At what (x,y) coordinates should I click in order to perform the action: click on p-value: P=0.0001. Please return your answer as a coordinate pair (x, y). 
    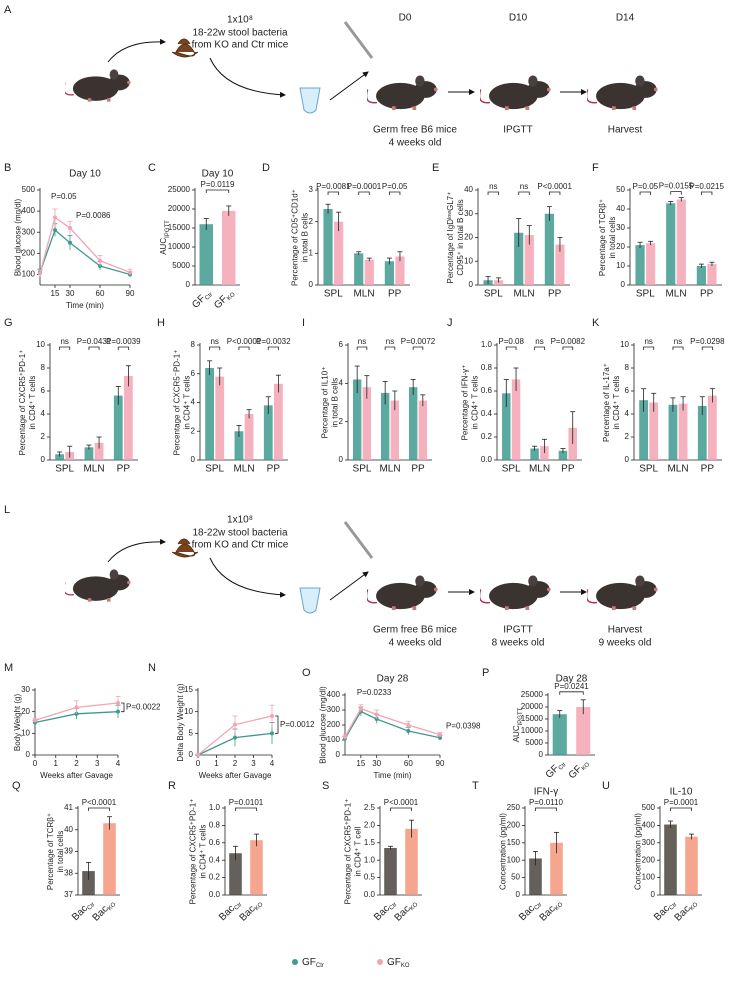
    Looking at the image, I should click on (364, 186).